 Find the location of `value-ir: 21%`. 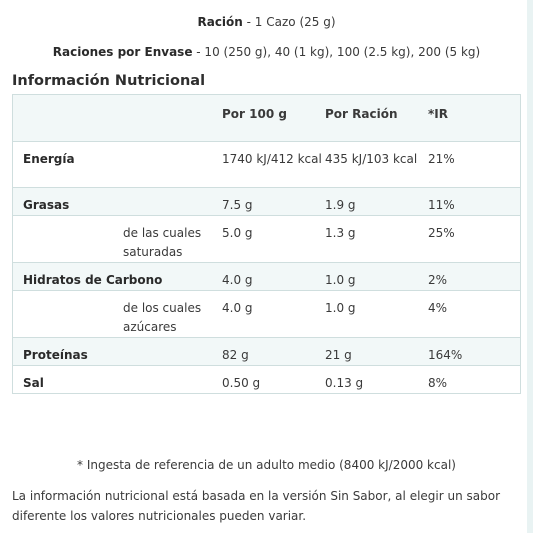

value-ir: 21% is located at coordinates (474, 164).